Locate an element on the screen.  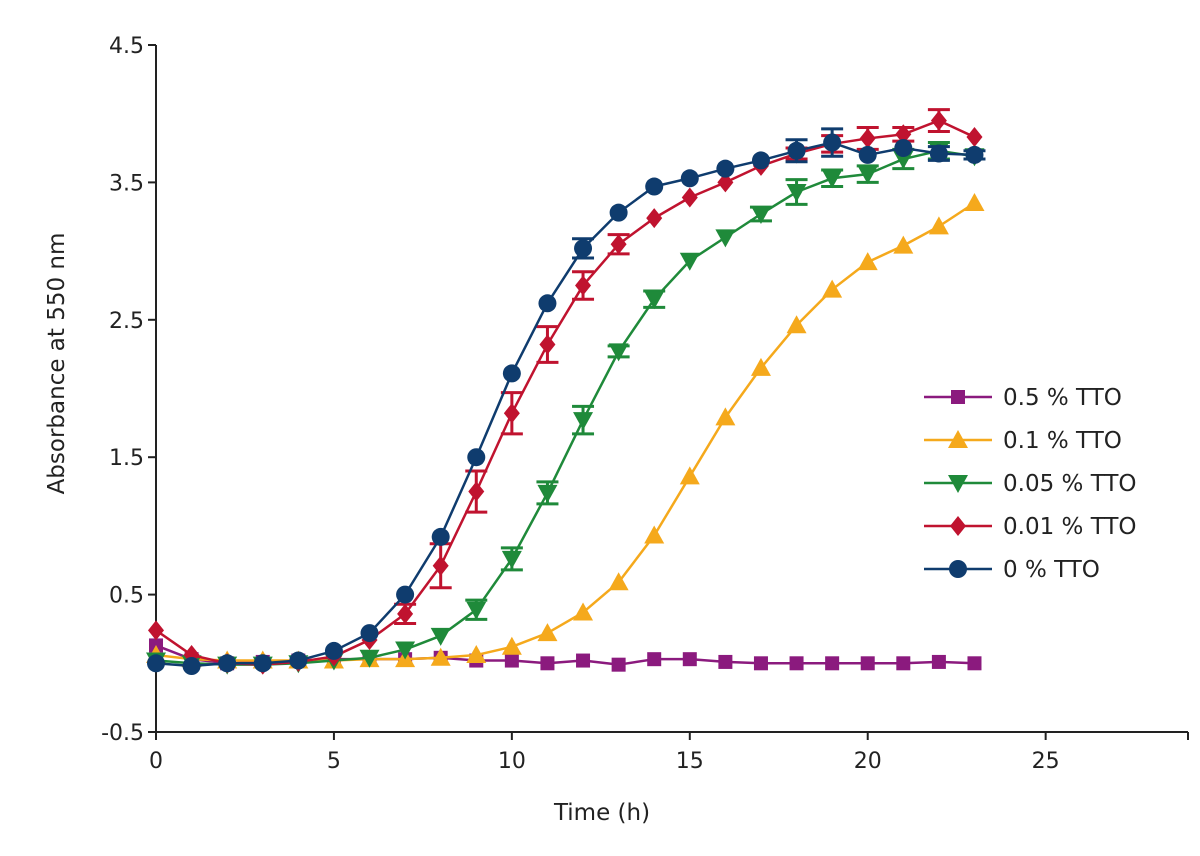
legend-item: 0.5 % TTO is located at coordinates (1023, 398).